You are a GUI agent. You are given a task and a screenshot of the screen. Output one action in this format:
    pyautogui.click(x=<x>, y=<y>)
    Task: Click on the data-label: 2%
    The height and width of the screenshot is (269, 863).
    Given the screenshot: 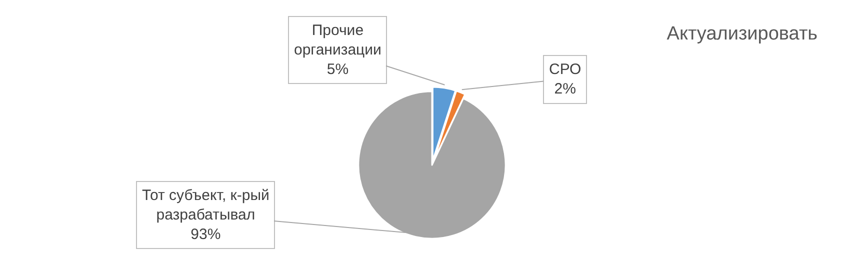 What is the action you would take?
    pyautogui.click(x=565, y=89)
    